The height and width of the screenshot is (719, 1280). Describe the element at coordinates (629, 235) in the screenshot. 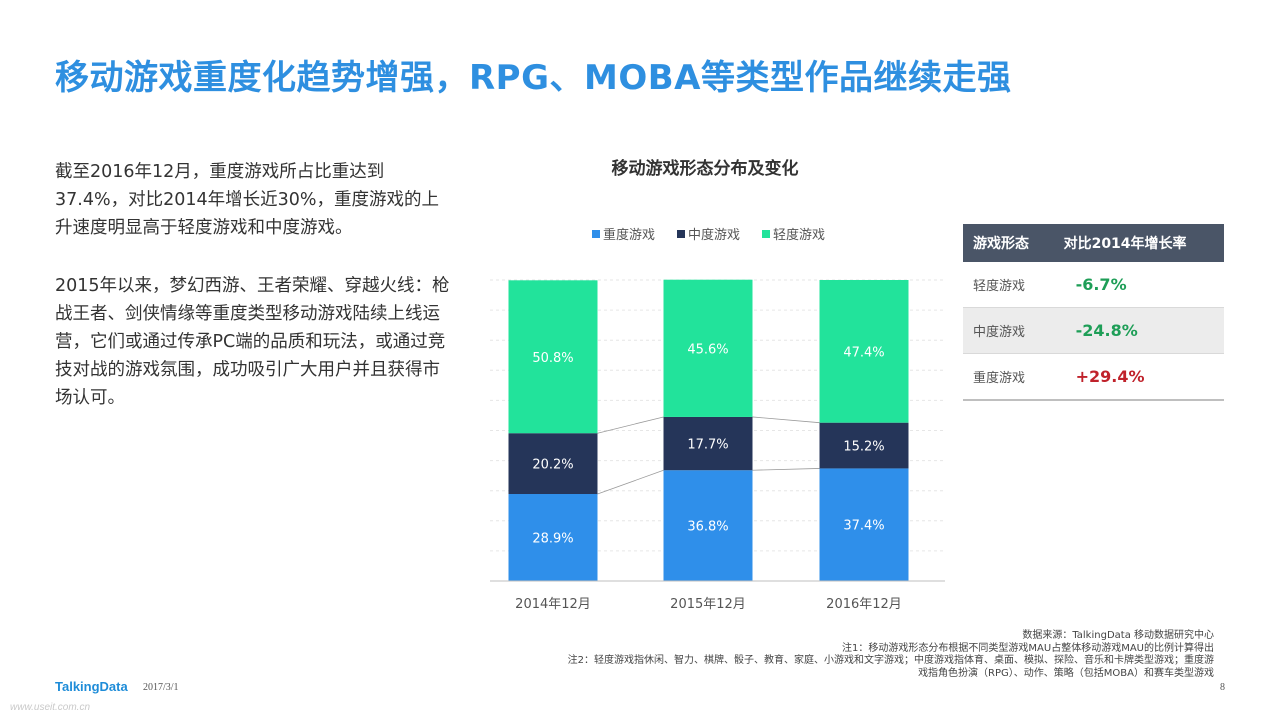

I see `legend-label: 重度游戏` at that location.